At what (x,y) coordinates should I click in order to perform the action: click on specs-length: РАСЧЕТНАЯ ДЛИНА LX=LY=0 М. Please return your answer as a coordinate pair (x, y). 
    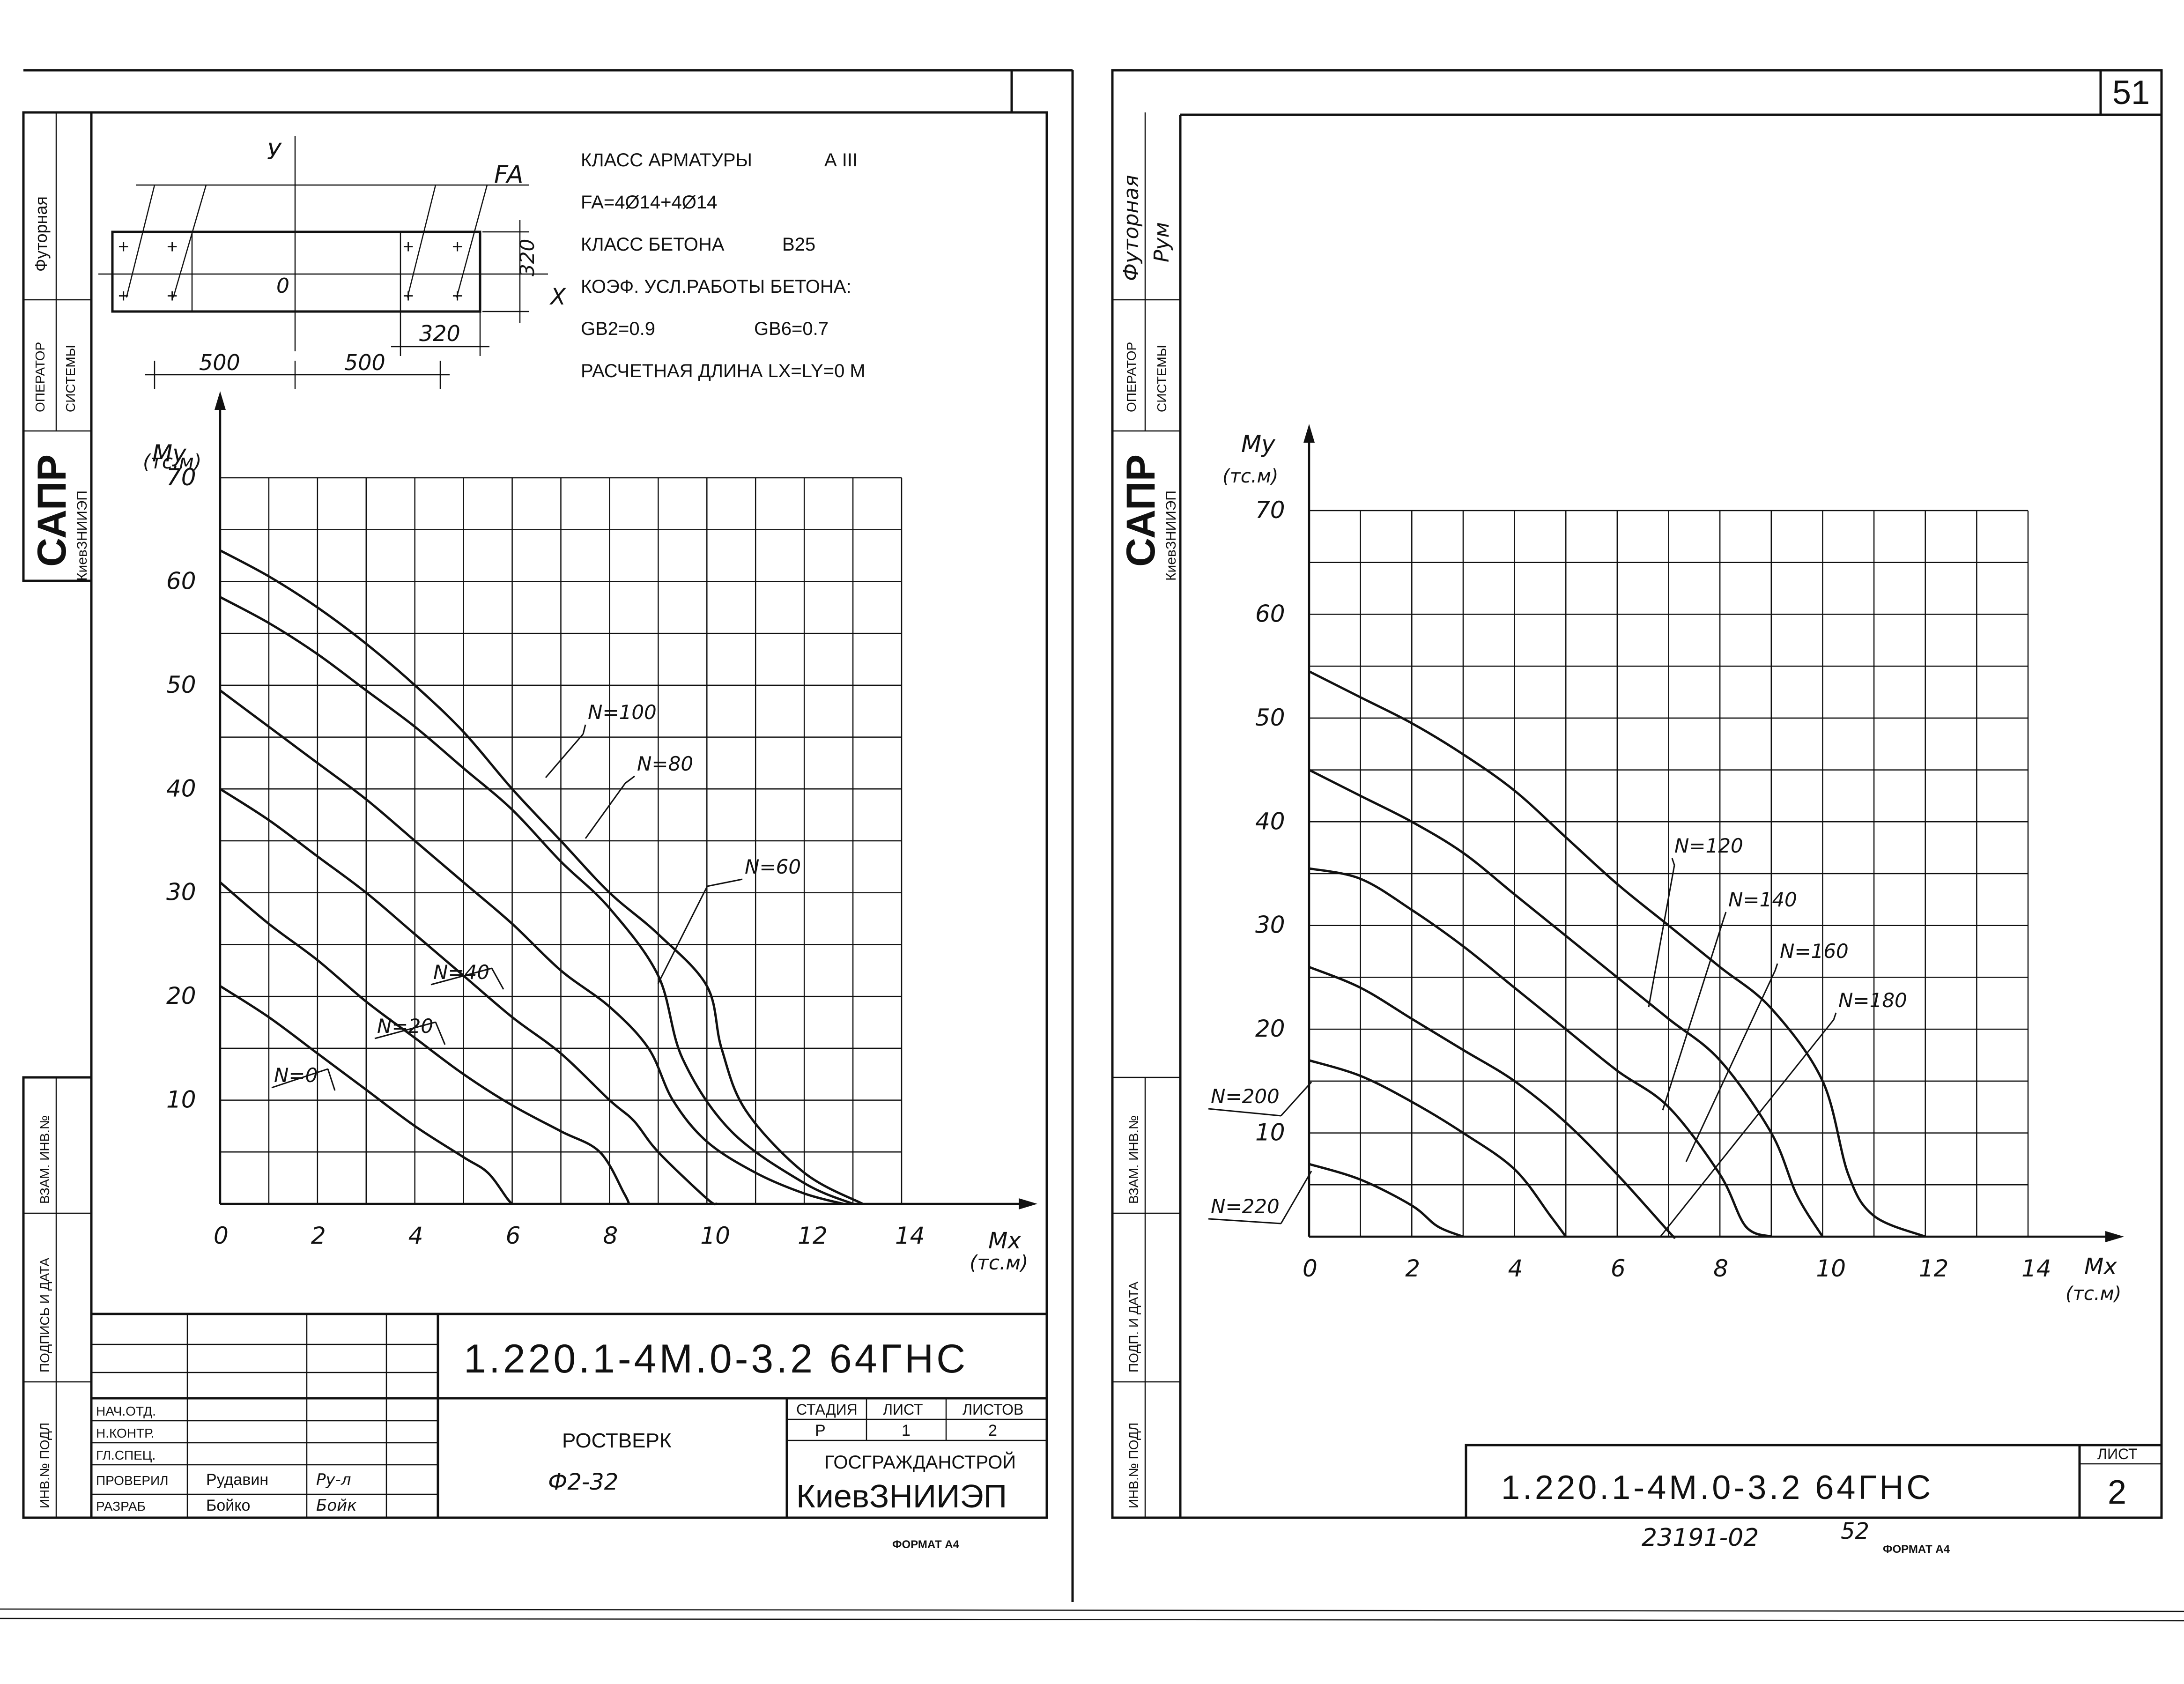
    Looking at the image, I should click on (723, 371).